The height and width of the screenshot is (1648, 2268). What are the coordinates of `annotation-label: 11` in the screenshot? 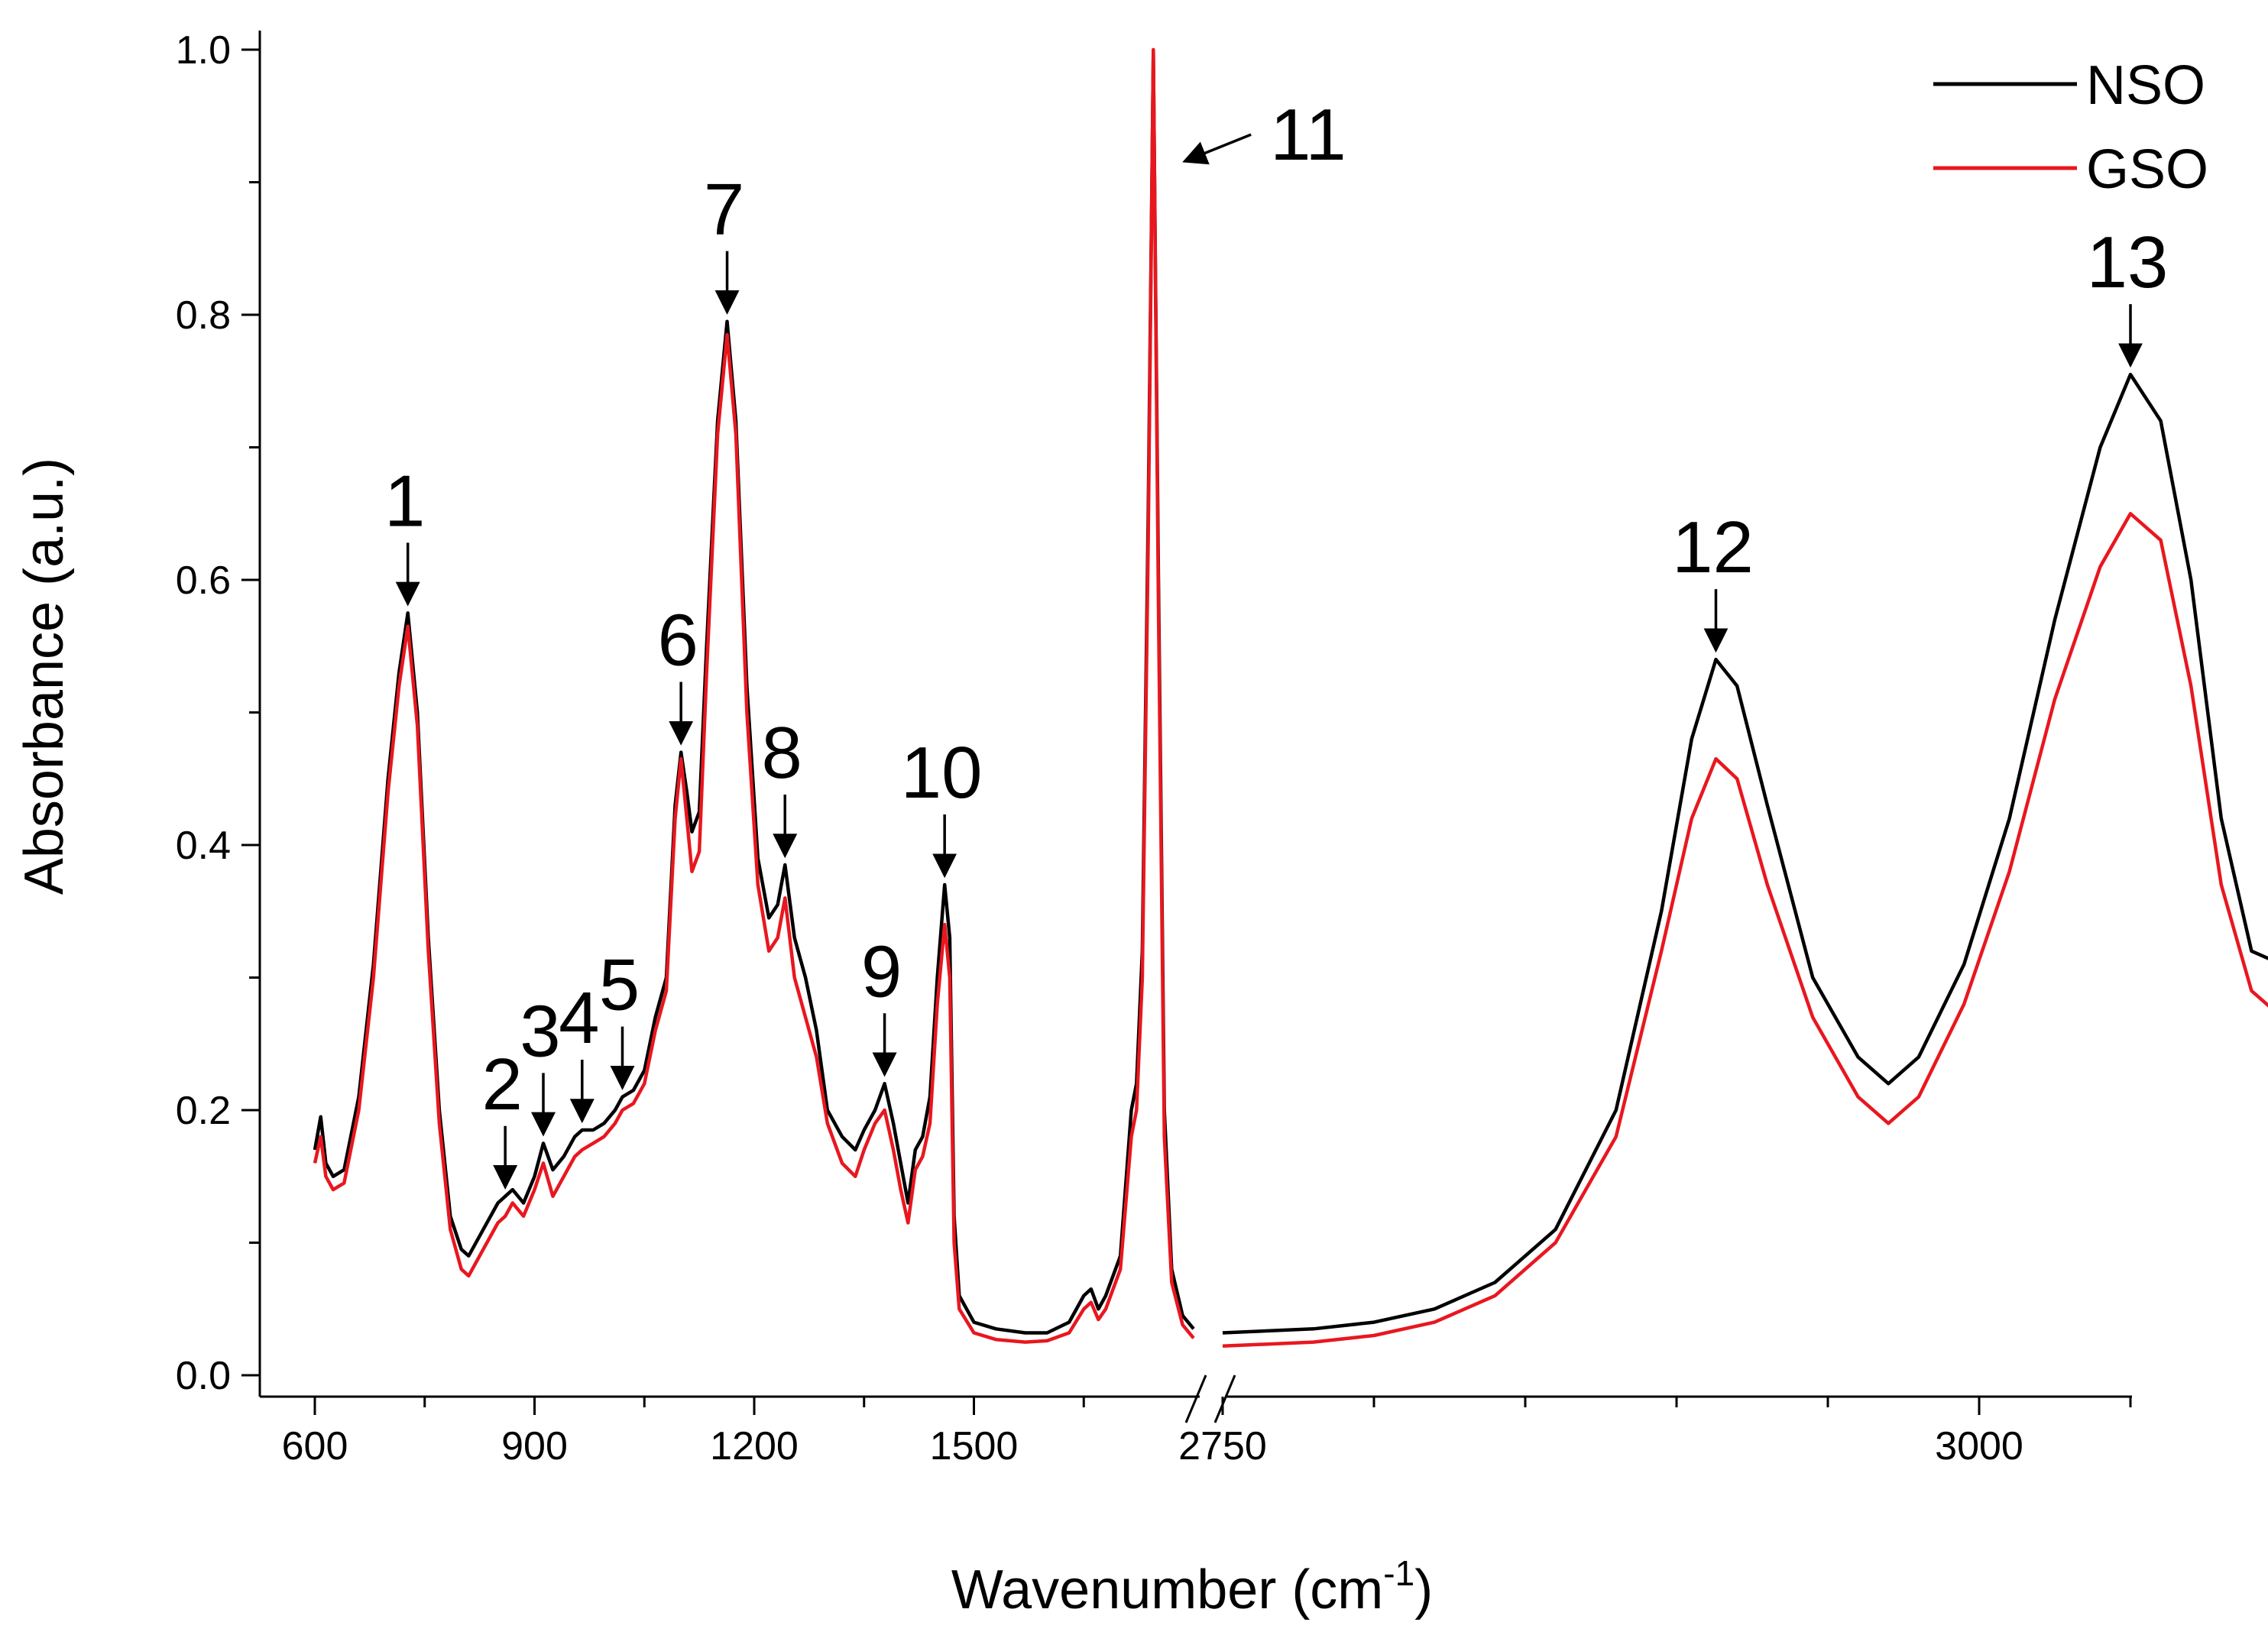 It's located at (1308, 135).